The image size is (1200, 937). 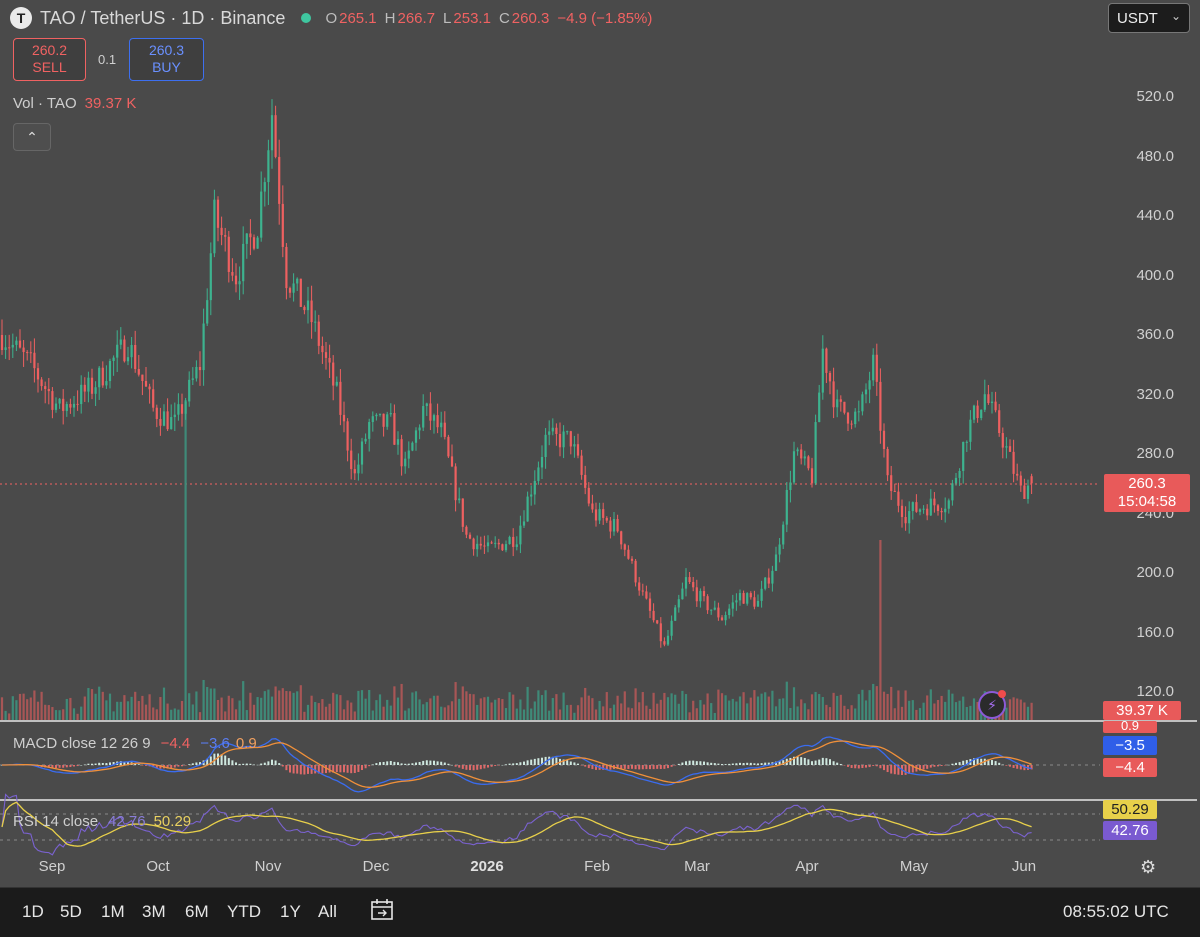 I want to click on range-button-5d: 5D, so click(x=71, y=911).